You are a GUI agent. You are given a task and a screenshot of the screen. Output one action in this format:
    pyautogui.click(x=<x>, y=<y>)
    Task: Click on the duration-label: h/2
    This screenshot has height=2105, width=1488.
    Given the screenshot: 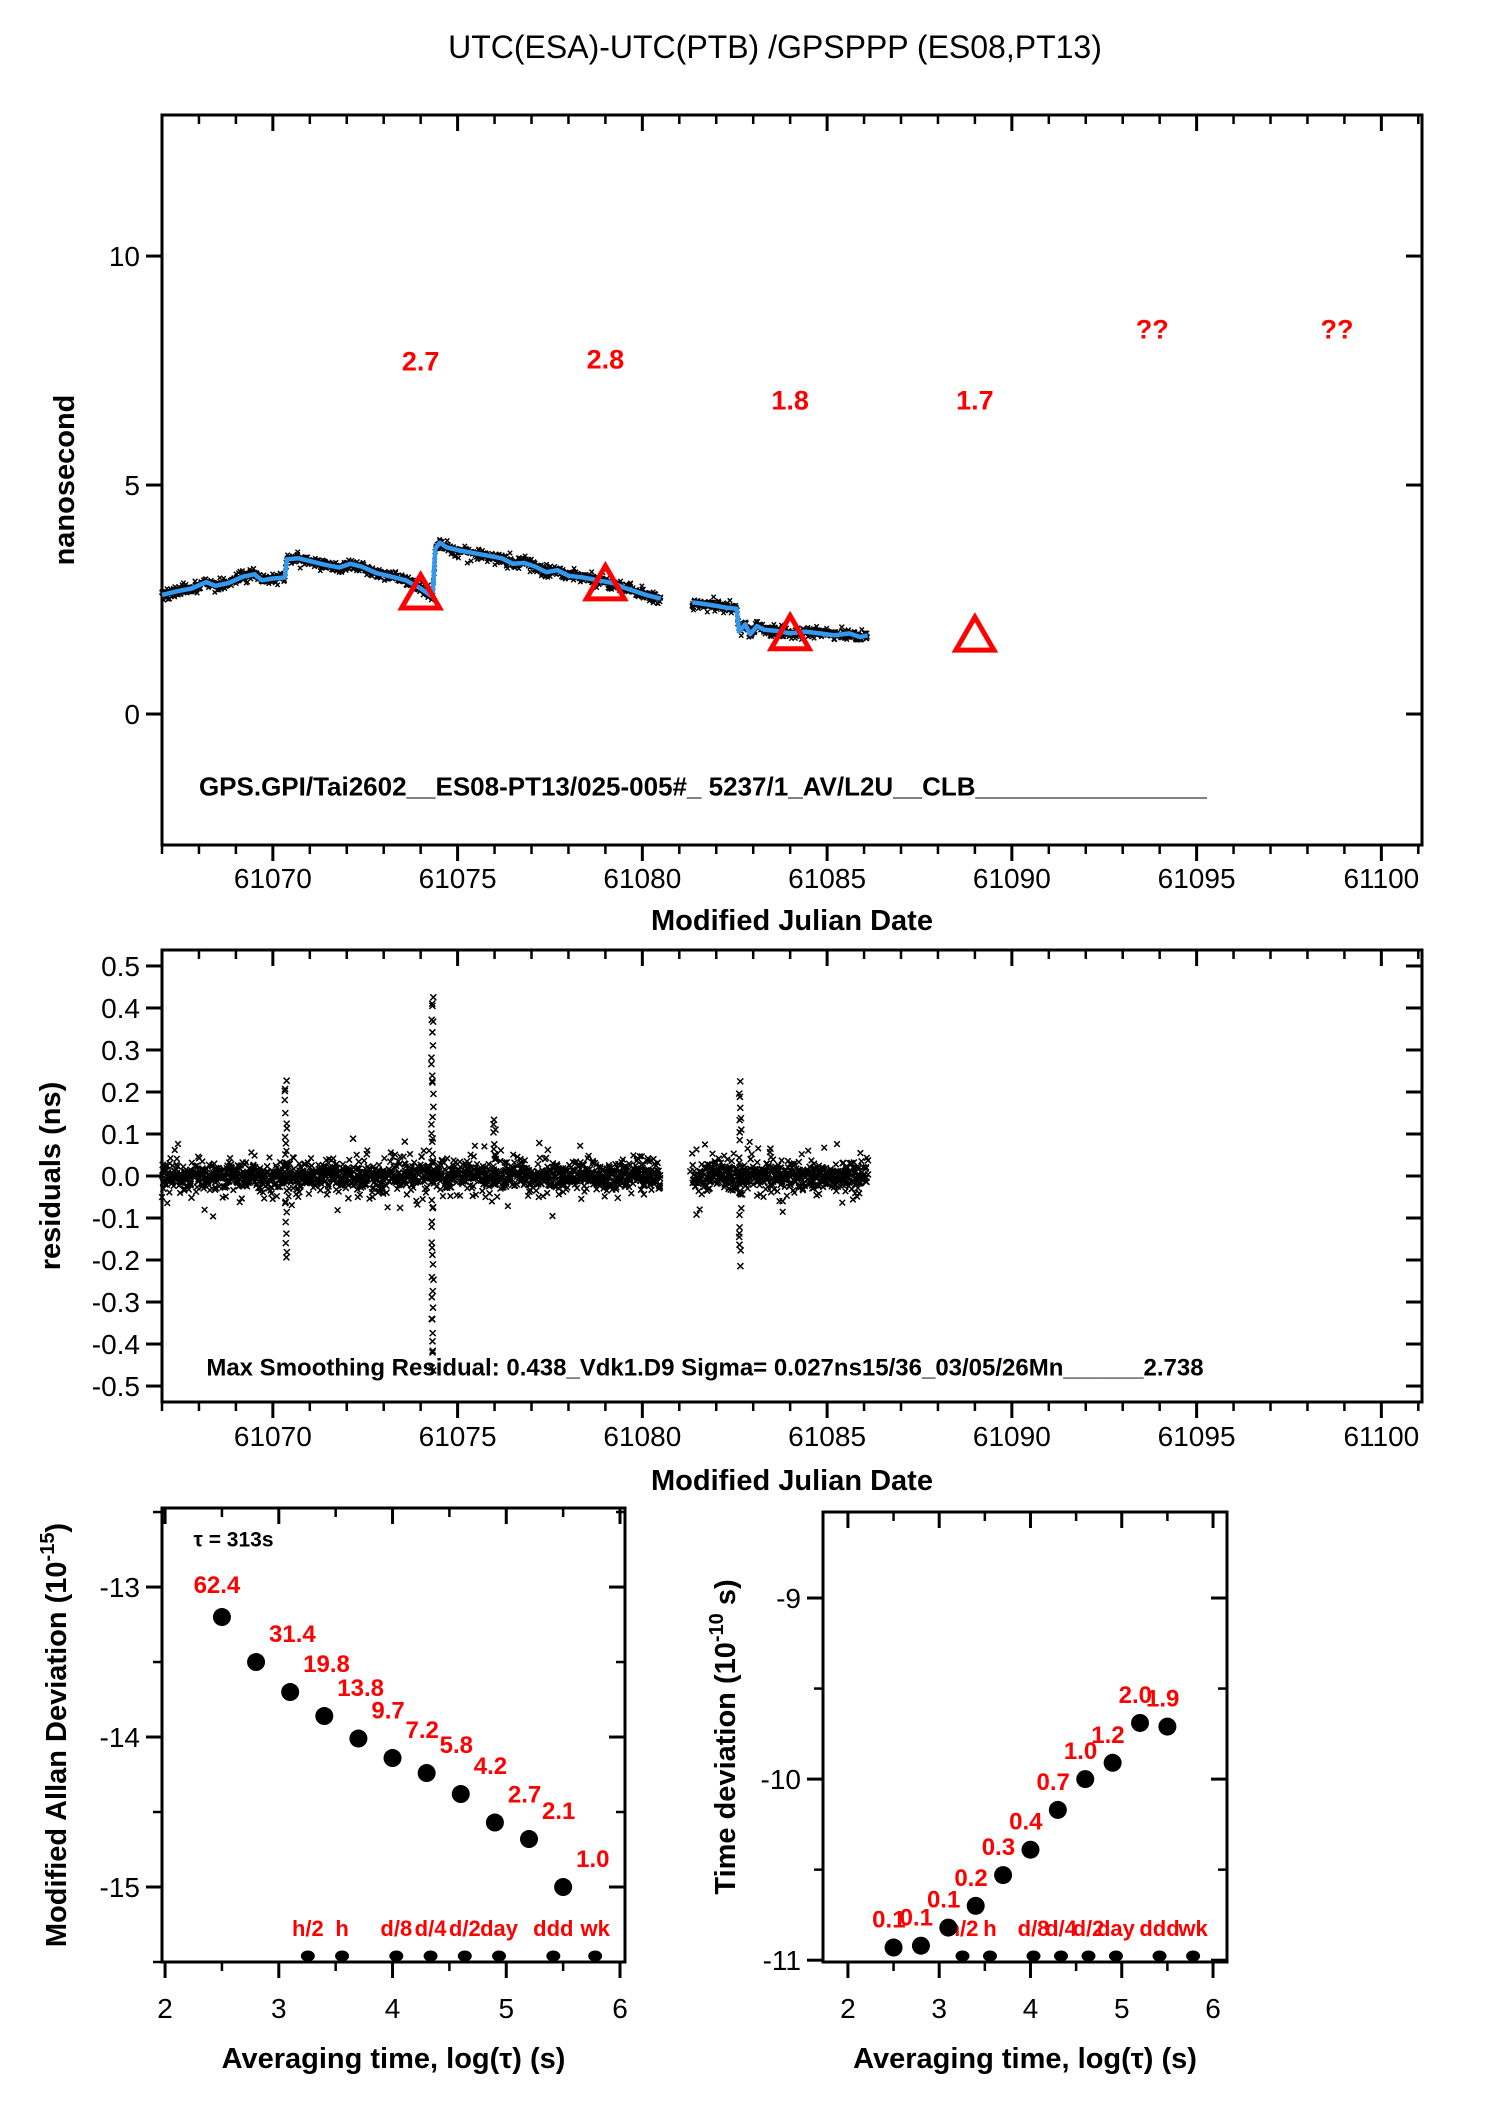 What is the action you would take?
    pyautogui.click(x=308, y=1928)
    